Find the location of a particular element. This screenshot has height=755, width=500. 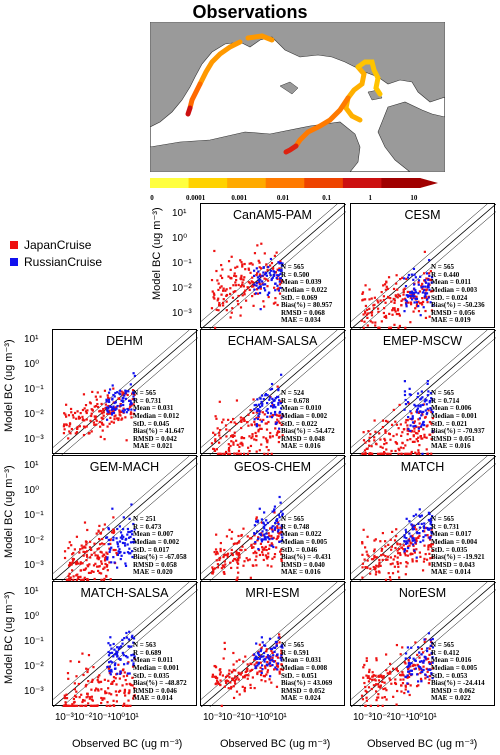

stat-line: Median = 0.022 is located at coordinates (304, 289).